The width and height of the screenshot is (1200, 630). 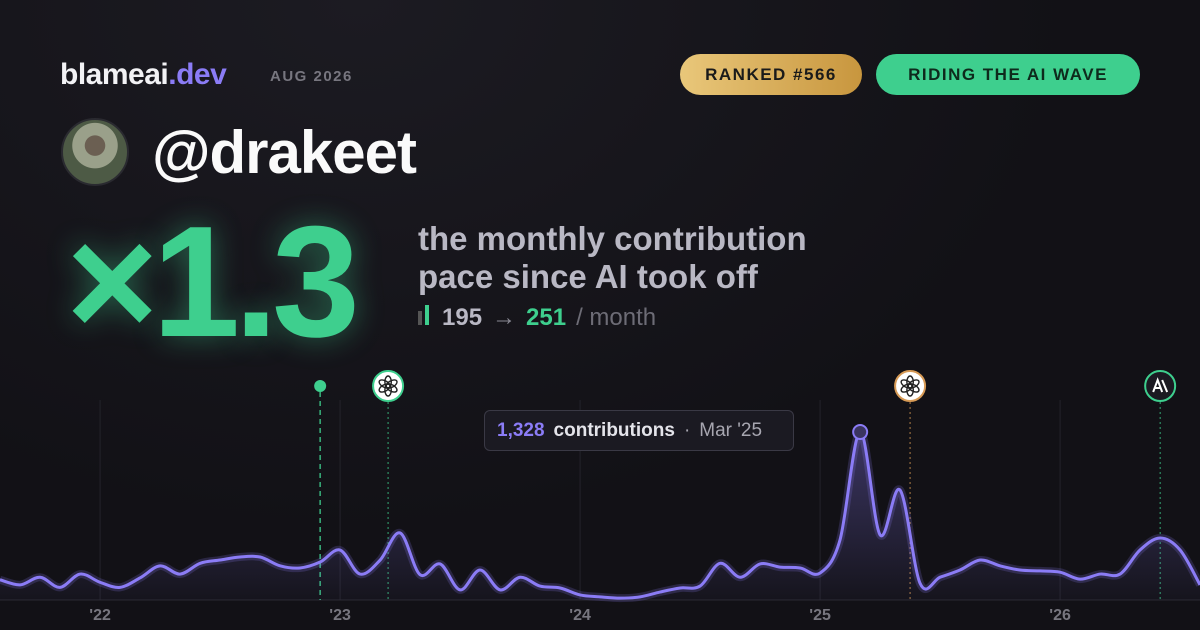 What do you see at coordinates (614, 430) in the screenshot?
I see `tooltip-label: contributions` at bounding box center [614, 430].